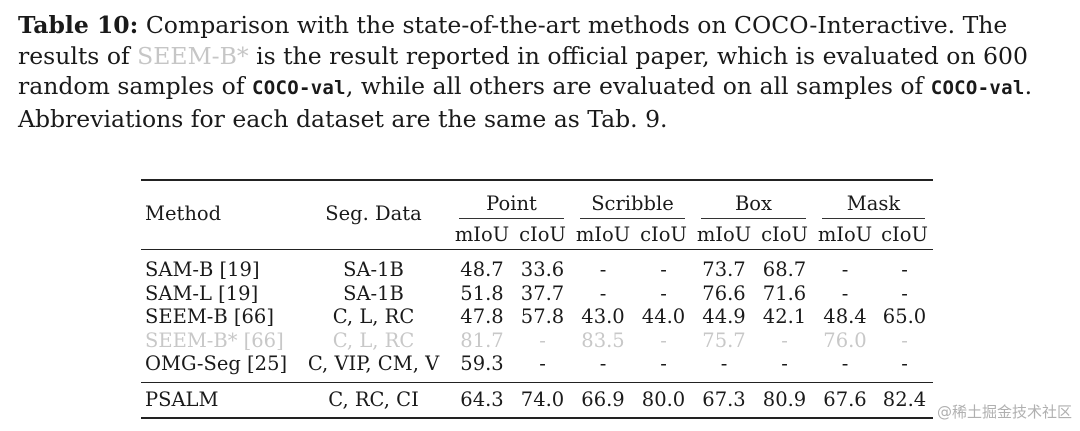 Image resolution: width=1080 pixels, height=431 pixels. I want to click on cell-value: 83.5, so click(603, 340).